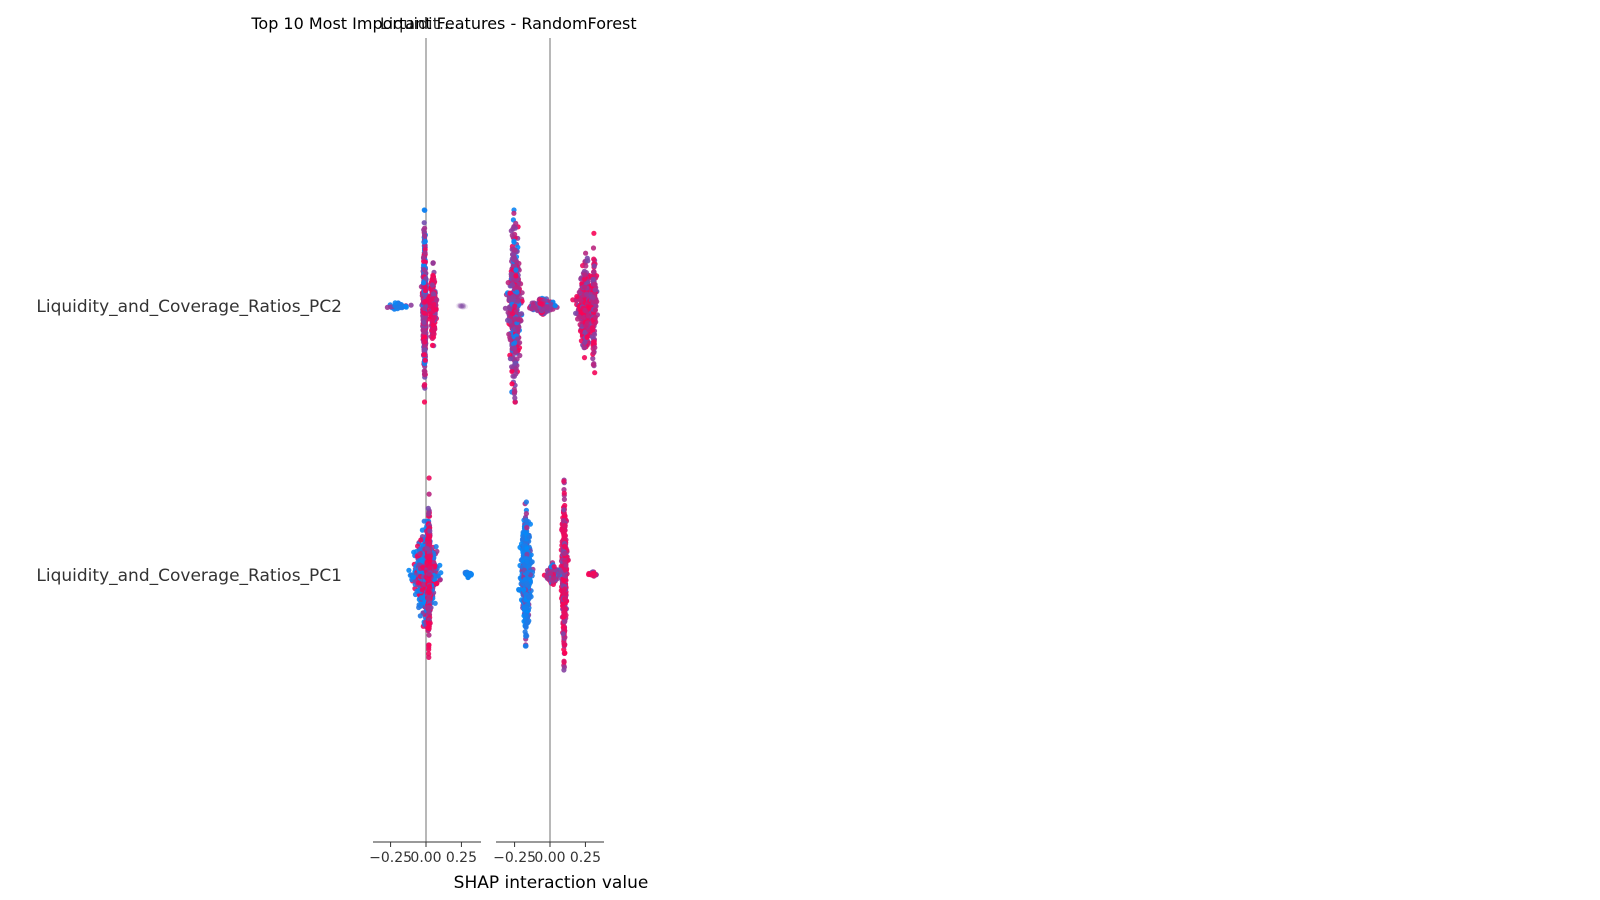 The height and width of the screenshot is (900, 1600). I want to click on feature-label-pc2: Liquidity_and_Coverage_Ratios_PC2, so click(189, 307).